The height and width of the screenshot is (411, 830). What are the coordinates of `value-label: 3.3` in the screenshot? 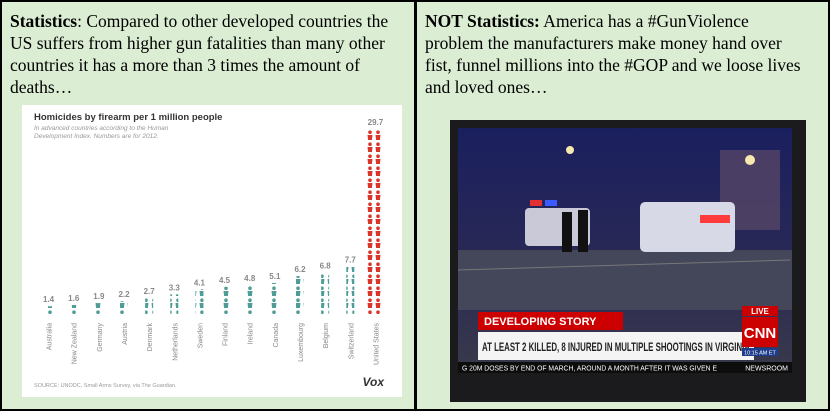 It's located at (175, 287).